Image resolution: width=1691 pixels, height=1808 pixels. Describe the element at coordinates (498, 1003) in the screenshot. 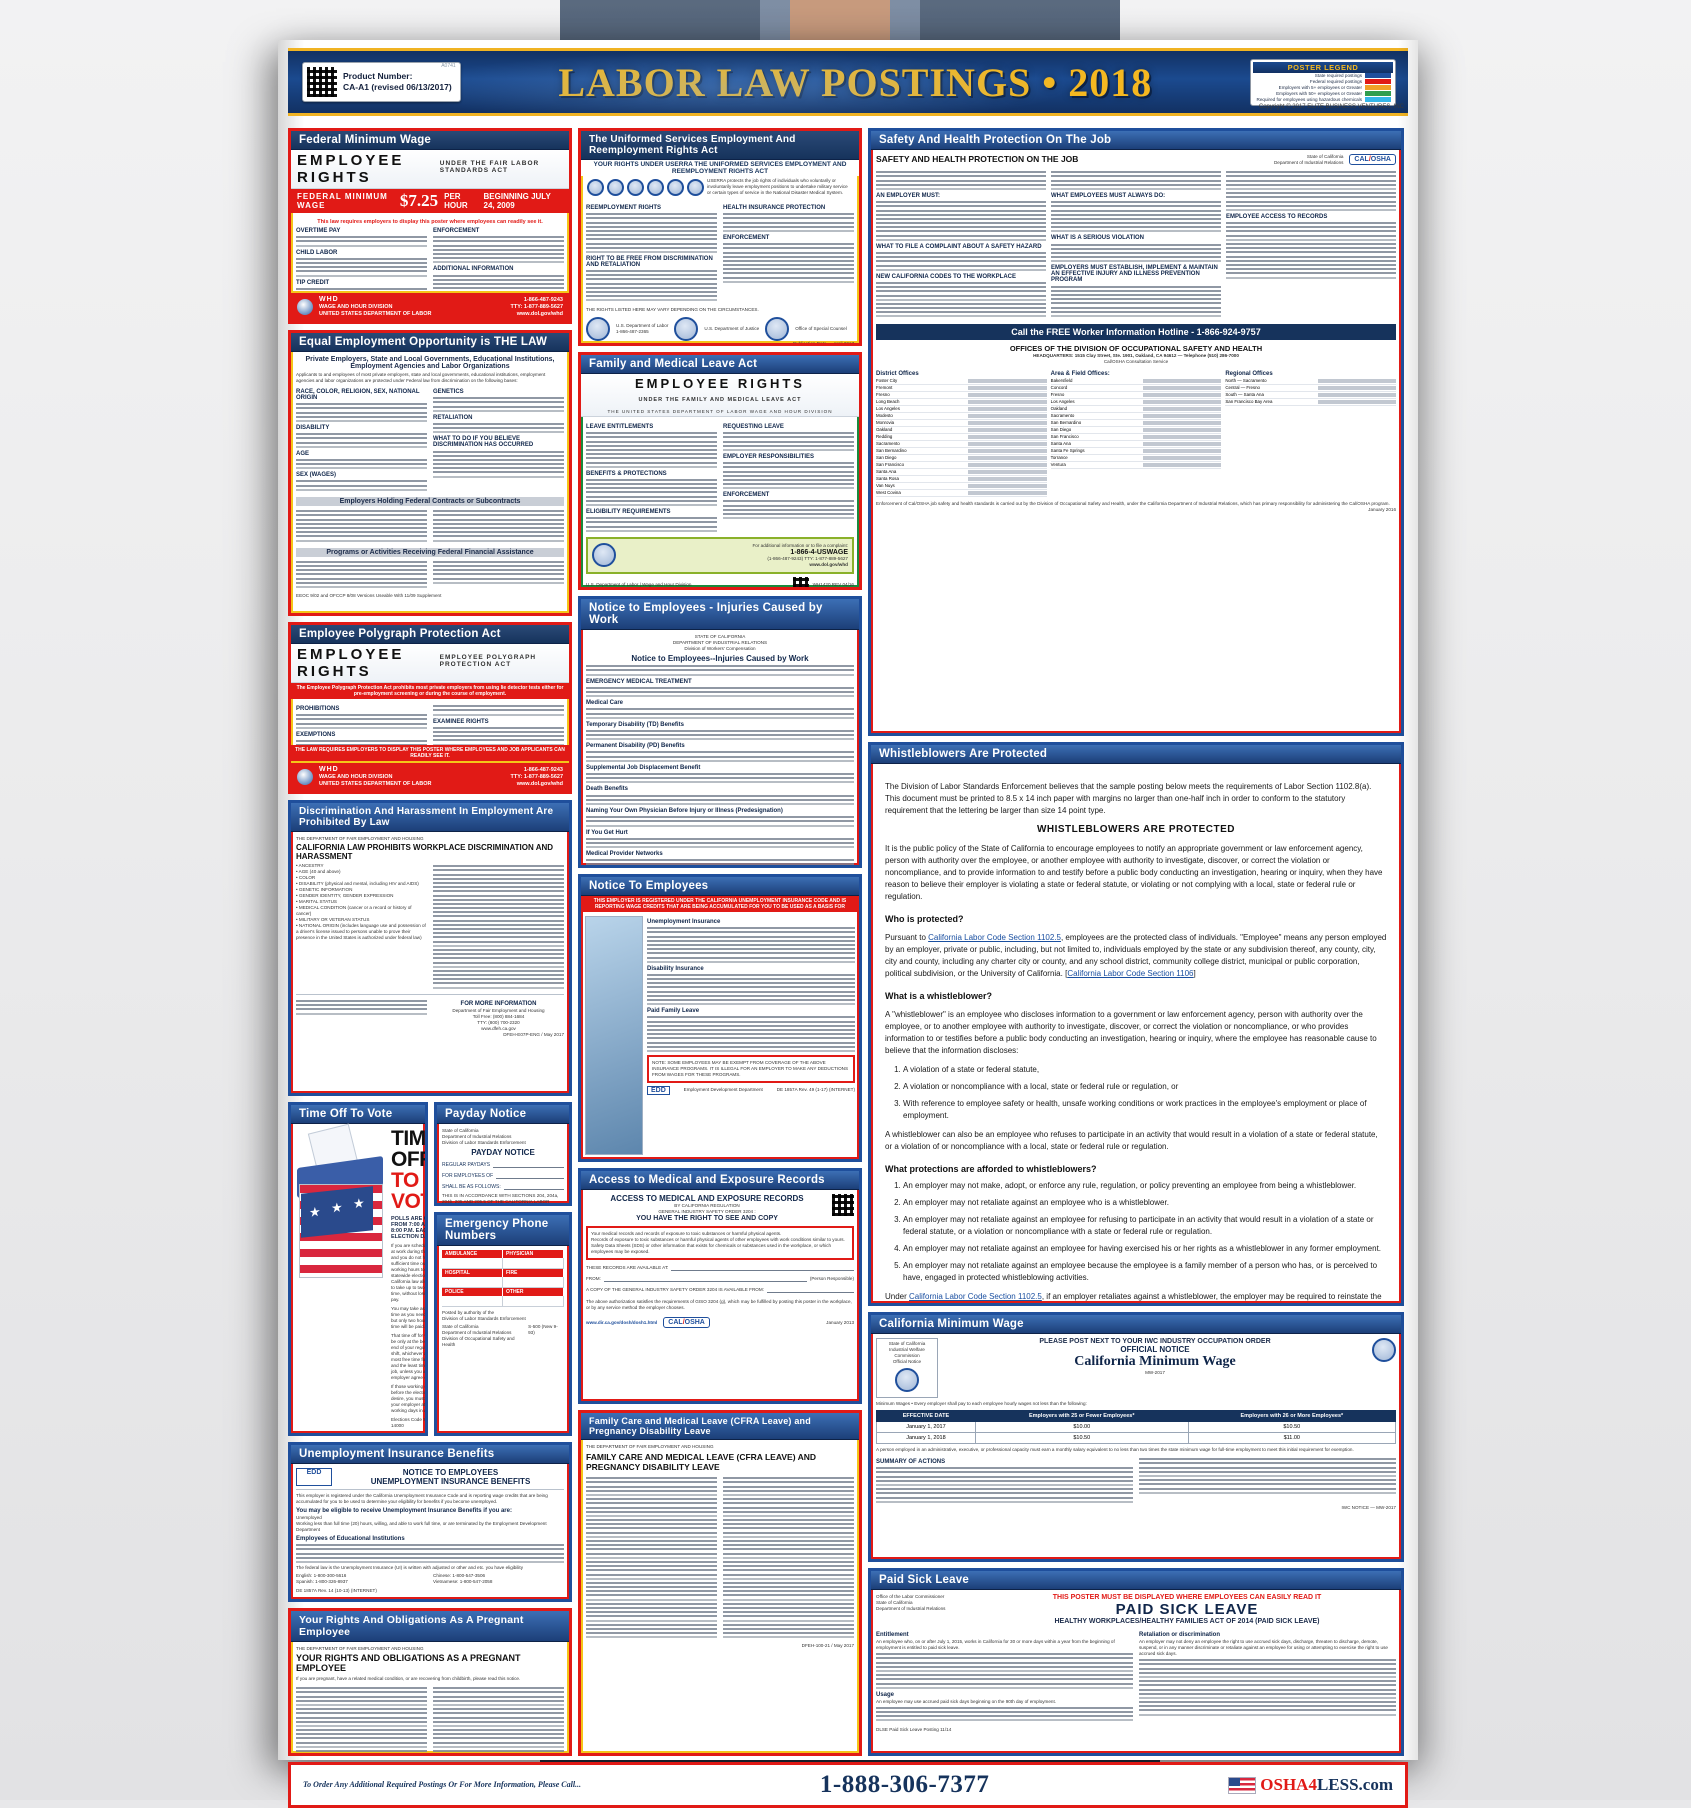

I see `more-info-heading: FOR MORE INFORMATION` at that location.